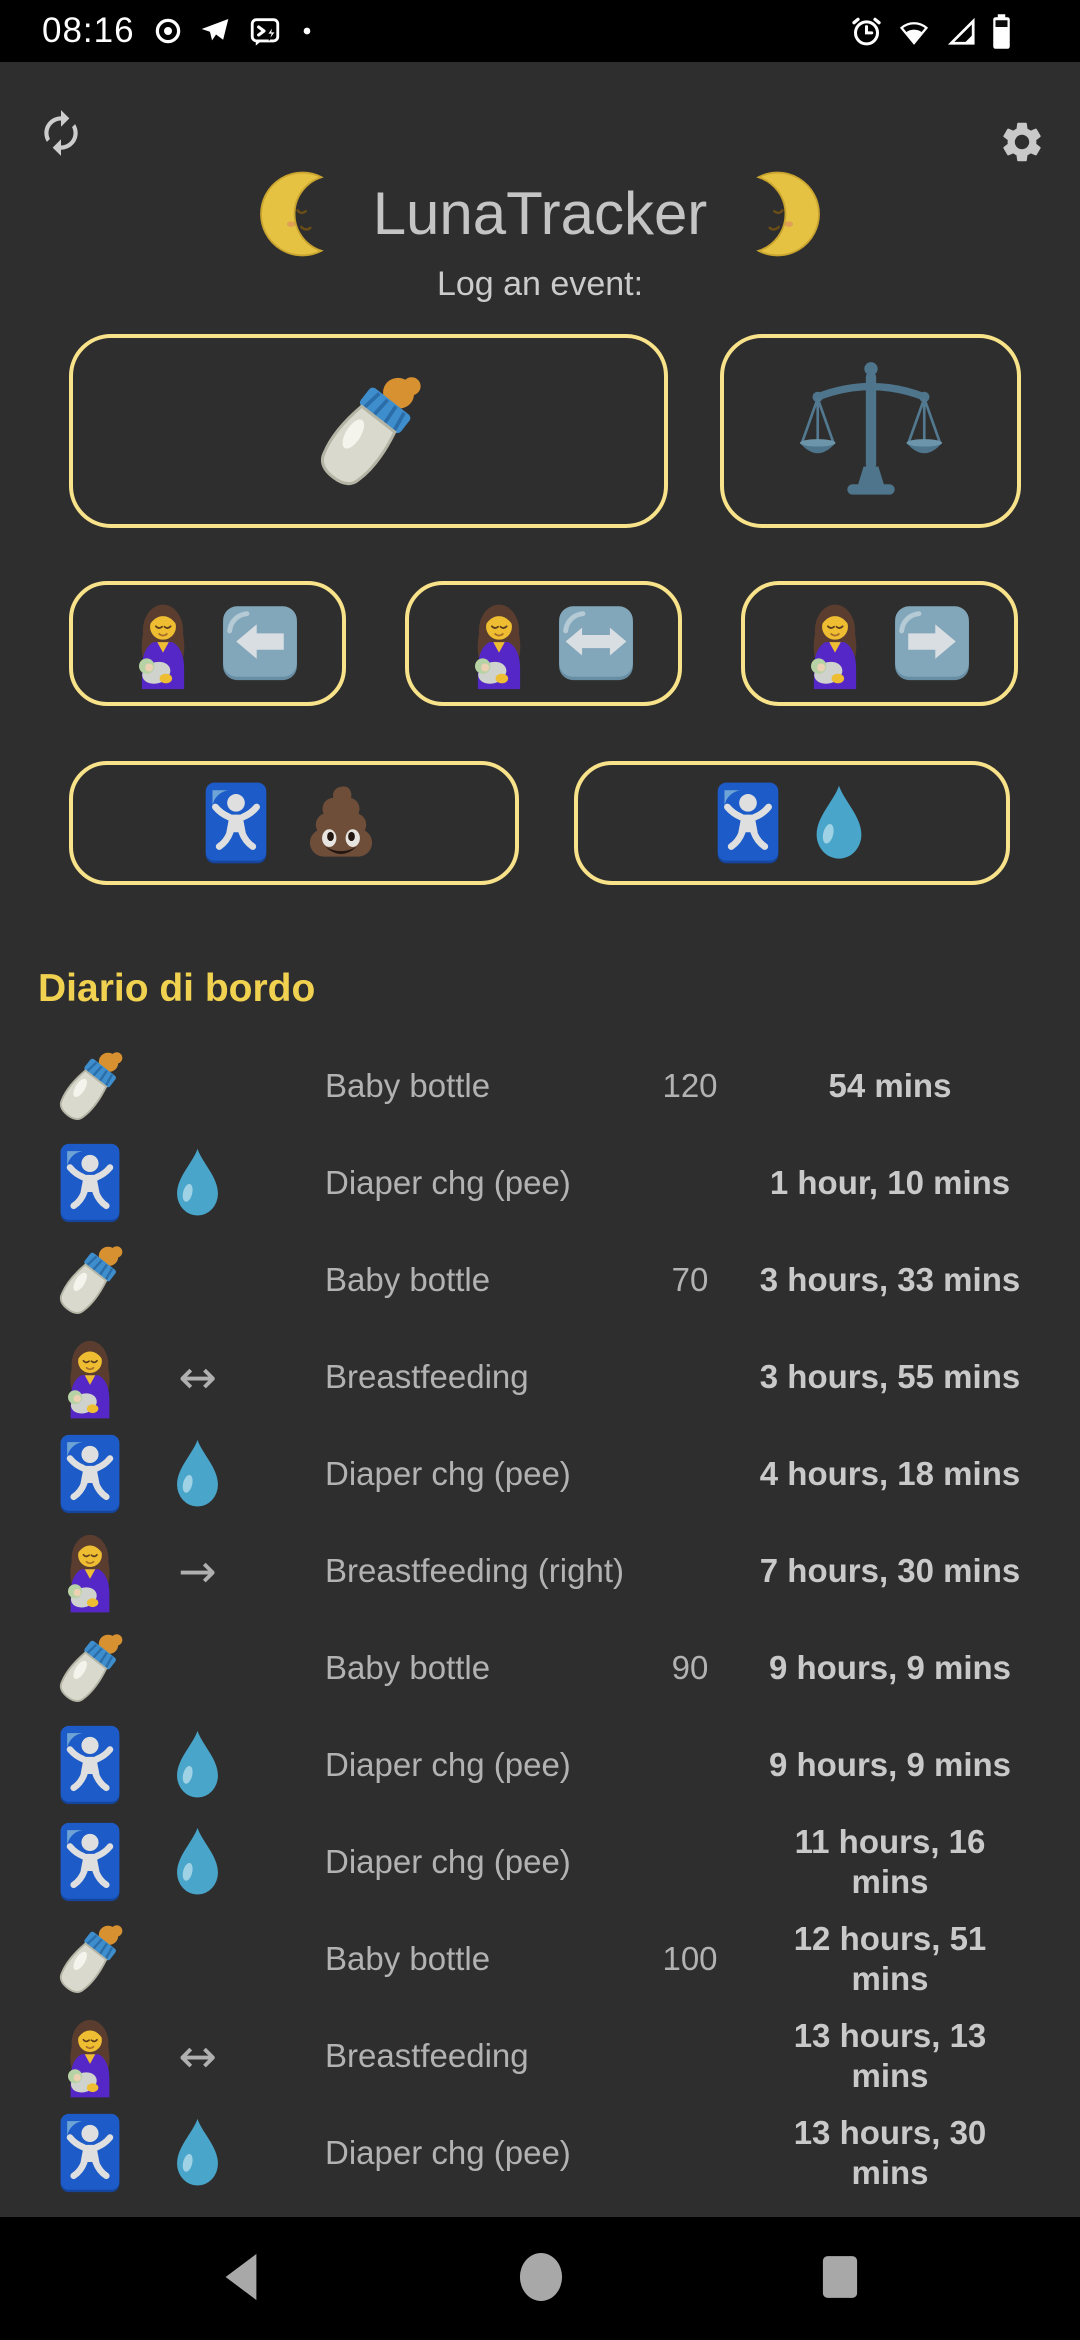 Image resolution: width=1080 pixels, height=2340 pixels. Describe the element at coordinates (961, 31) in the screenshot. I see `signal-icon` at that location.